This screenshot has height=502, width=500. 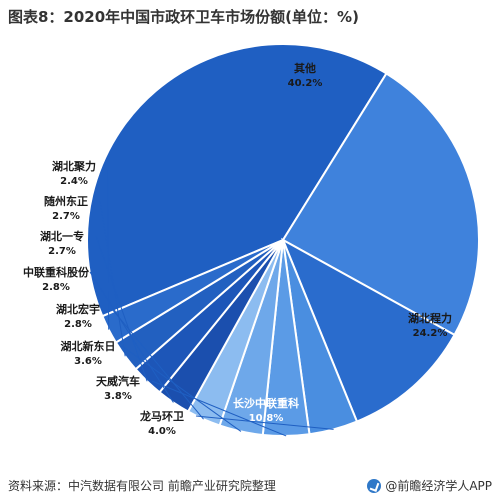 What do you see at coordinates (142, 486) in the screenshot?
I see `source-note: 资料来源：中汽数据有限公司 前瞻产业研究院整理` at bounding box center [142, 486].